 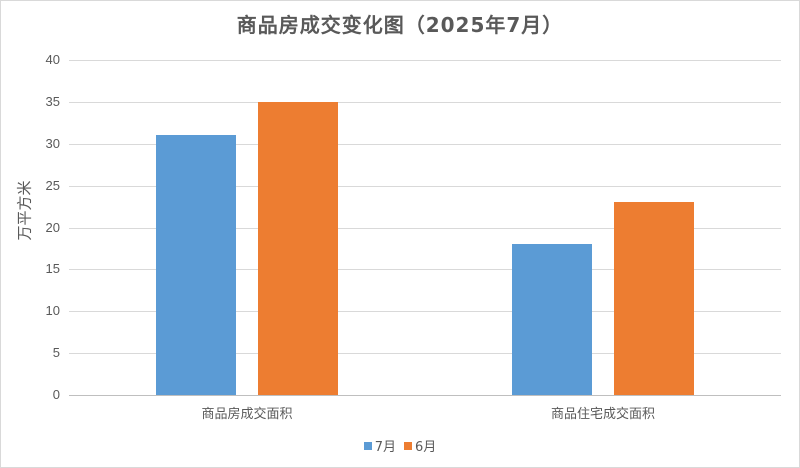 I want to click on bar-6月-商品房成交面积, so click(x=298, y=248).